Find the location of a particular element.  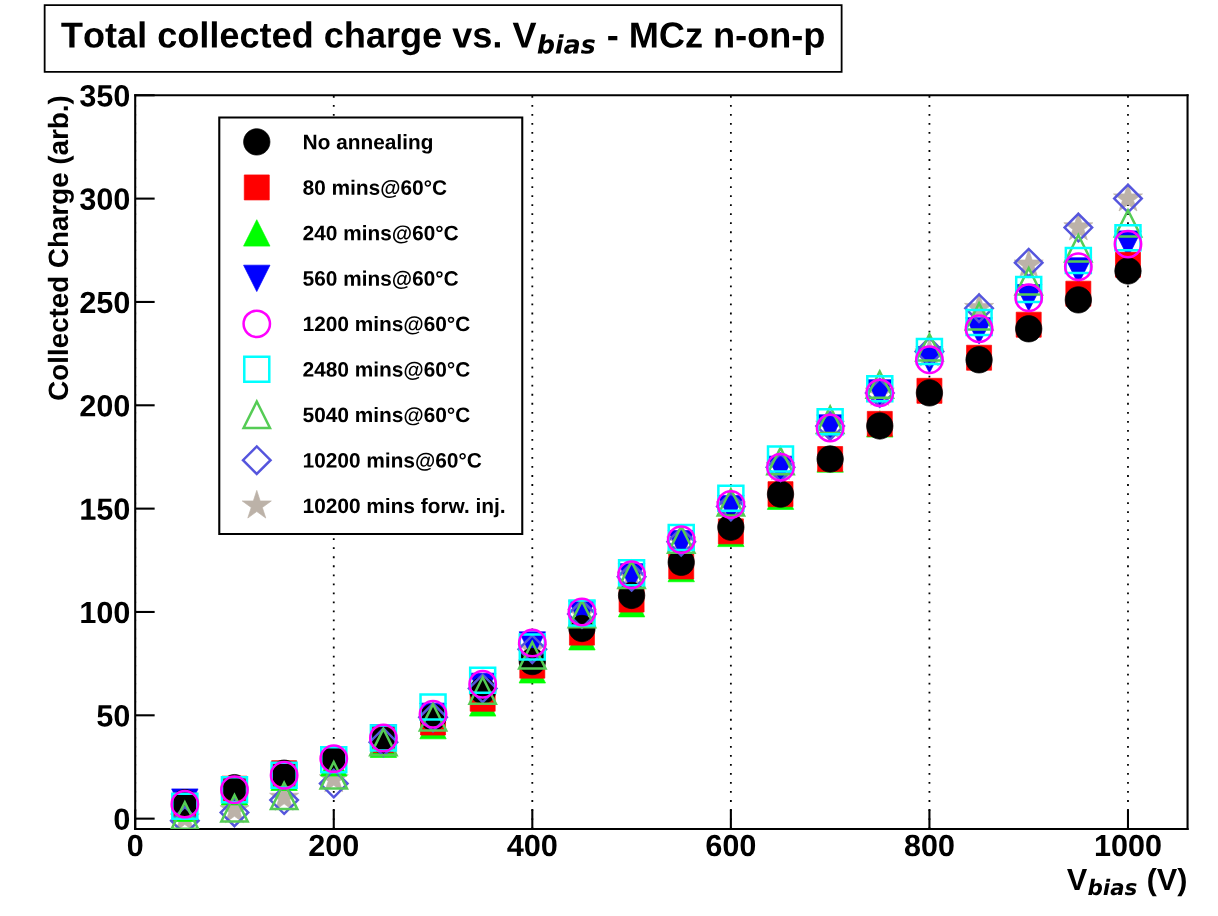

legend-label: No annealing is located at coordinates (368, 144).